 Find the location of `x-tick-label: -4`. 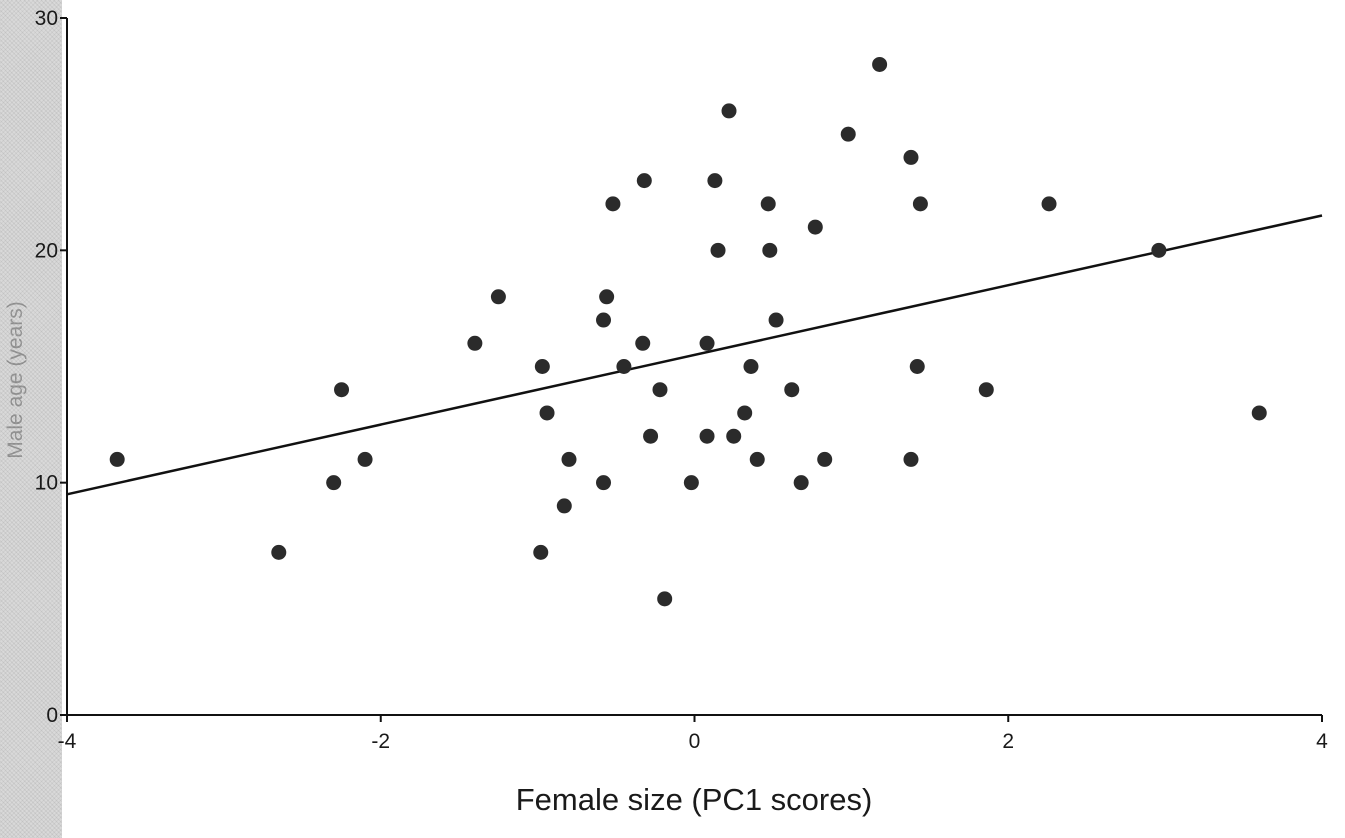

x-tick-label: -4 is located at coordinates (67, 741).